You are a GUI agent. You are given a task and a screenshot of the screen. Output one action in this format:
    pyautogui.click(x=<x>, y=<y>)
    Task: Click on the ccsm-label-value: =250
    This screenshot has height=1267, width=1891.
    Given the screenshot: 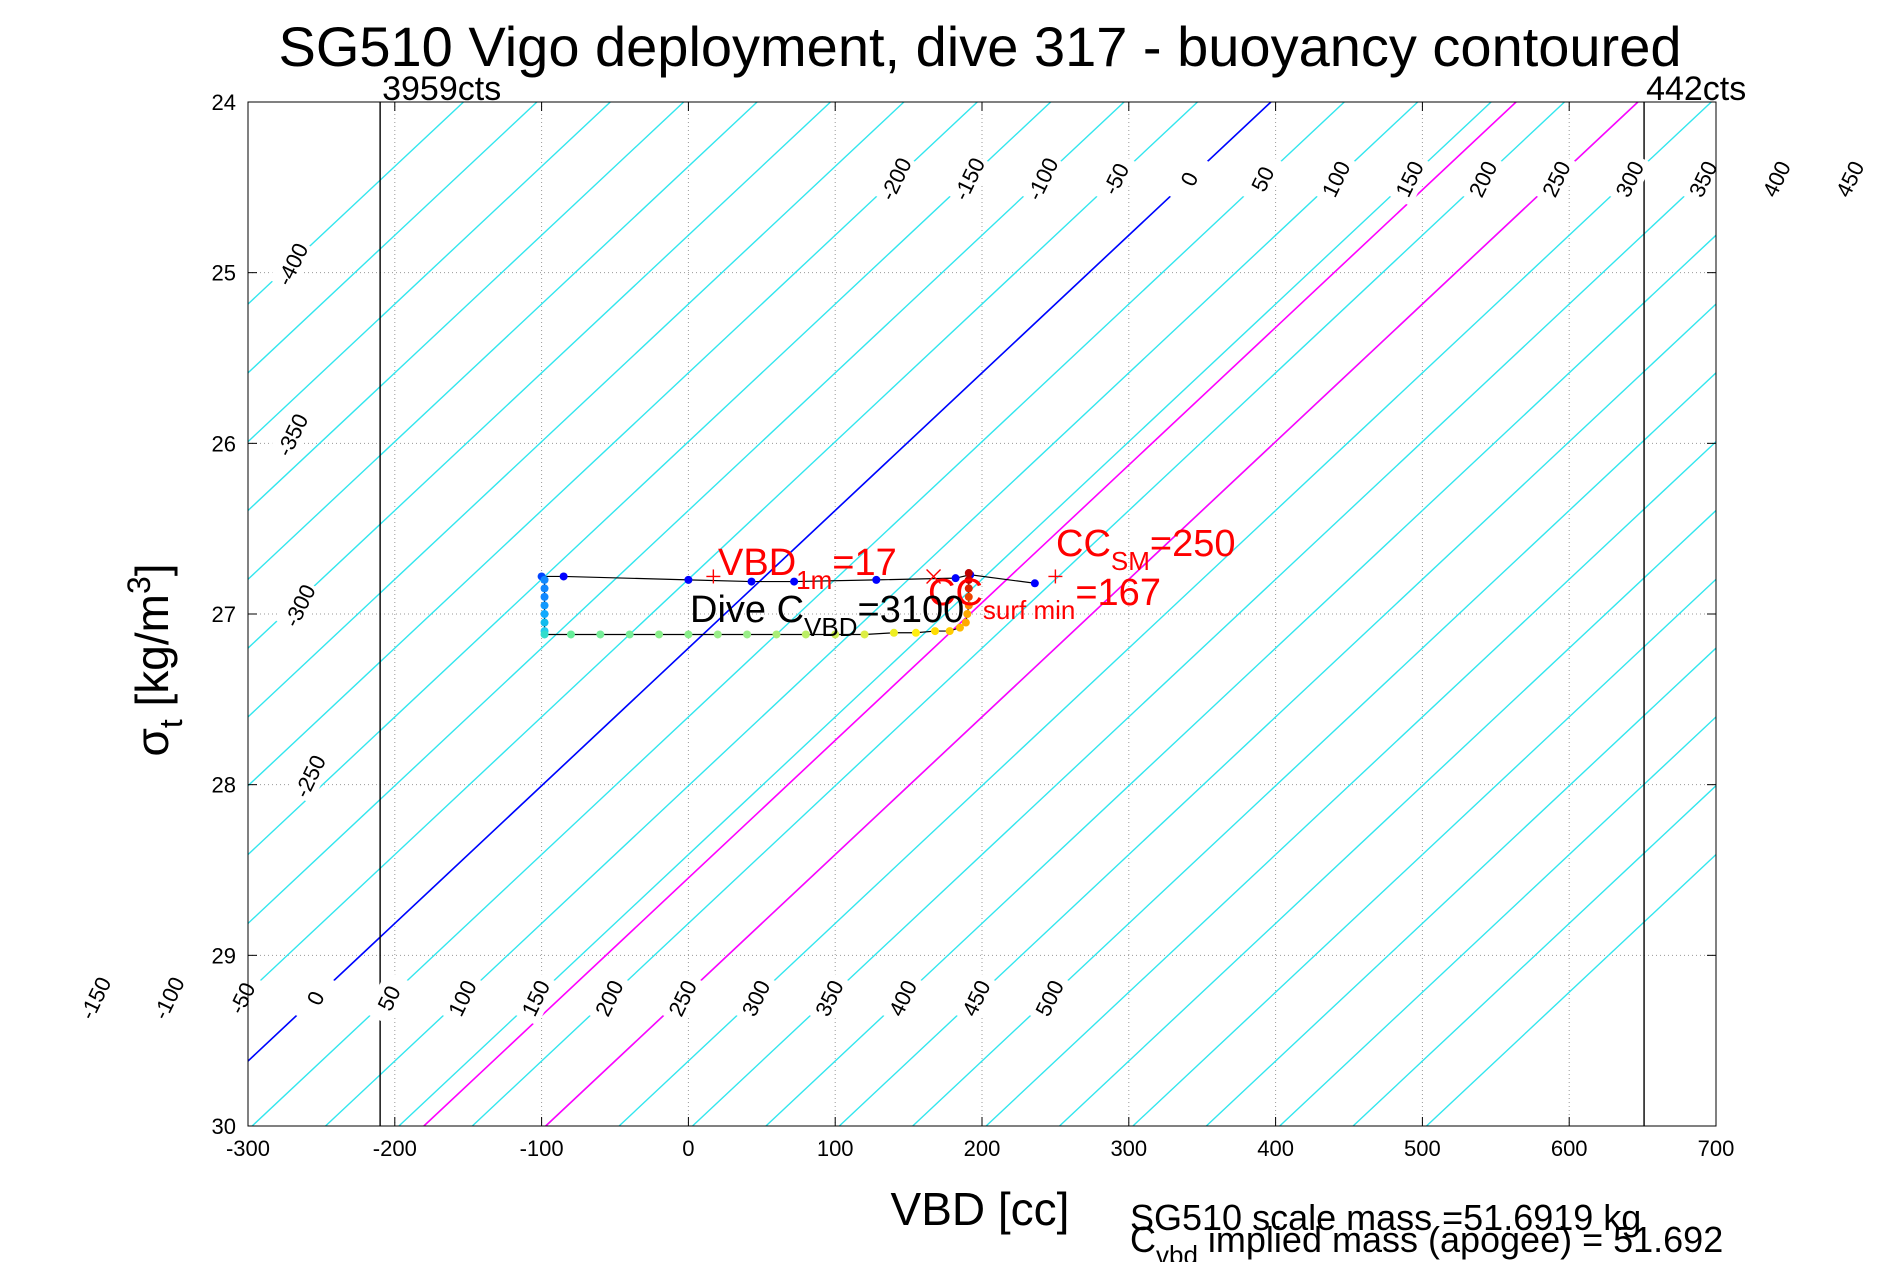 What is the action you would take?
    pyautogui.click(x=1193, y=544)
    